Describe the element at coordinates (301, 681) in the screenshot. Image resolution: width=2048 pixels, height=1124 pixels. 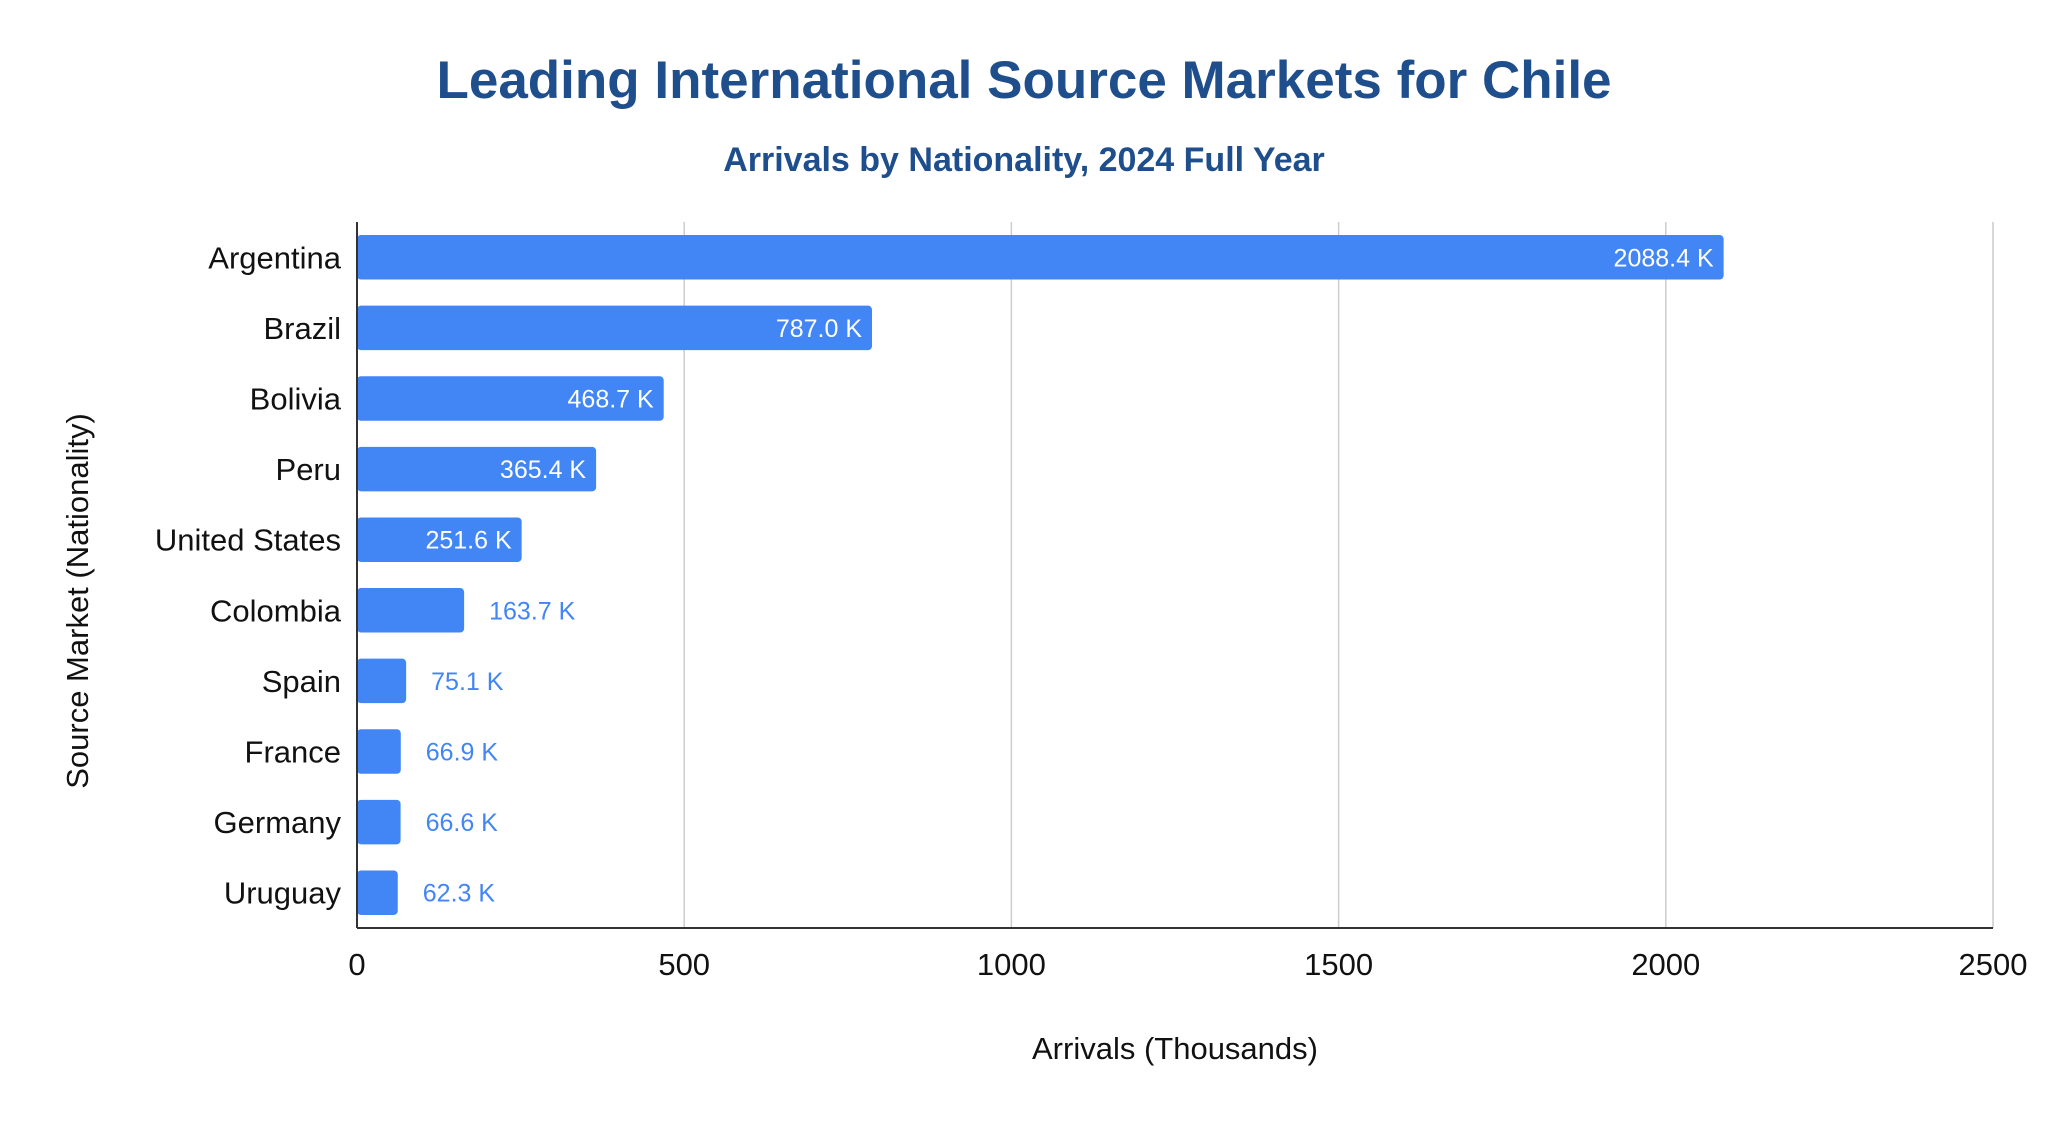
I see `category-label: Spain` at that location.